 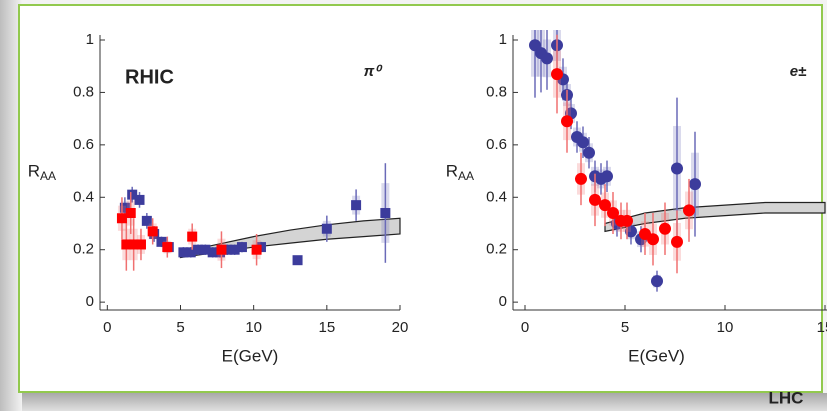 I want to click on collider-label: RHIC, so click(x=149, y=77).